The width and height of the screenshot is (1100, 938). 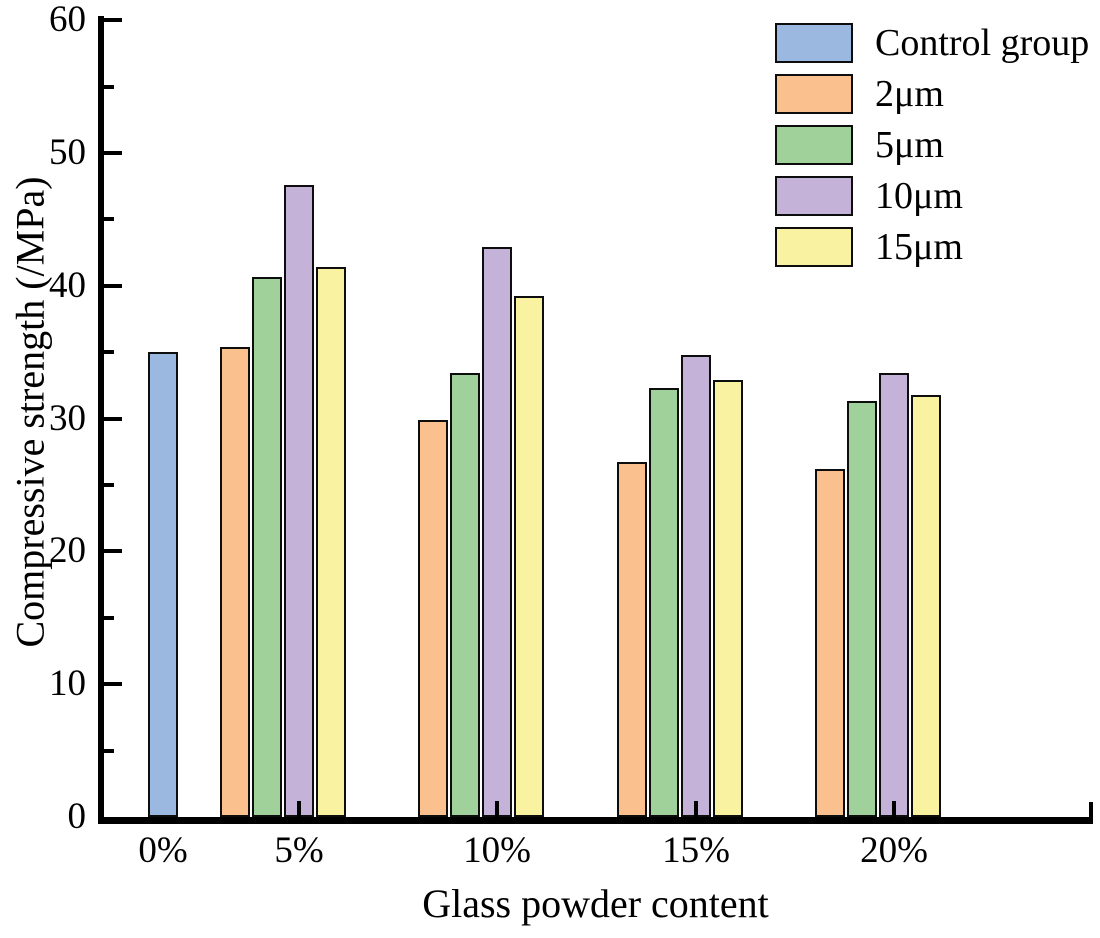 What do you see at coordinates (67, 684) in the screenshot?
I see `y-tick-label: 10` at bounding box center [67, 684].